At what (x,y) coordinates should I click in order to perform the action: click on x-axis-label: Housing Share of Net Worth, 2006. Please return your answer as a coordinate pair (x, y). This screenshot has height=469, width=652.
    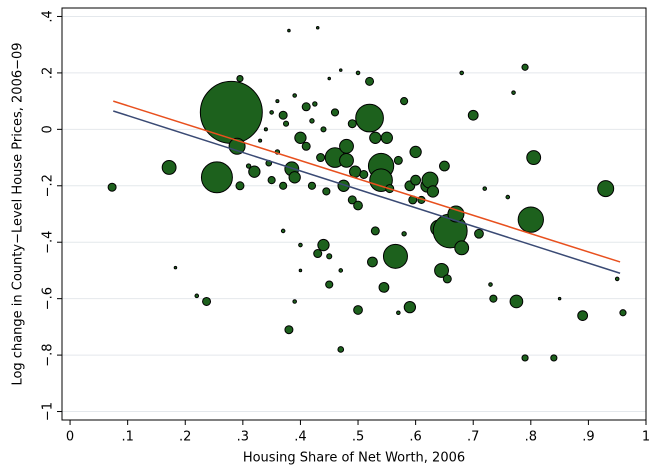
    Looking at the image, I should click on (354, 458).